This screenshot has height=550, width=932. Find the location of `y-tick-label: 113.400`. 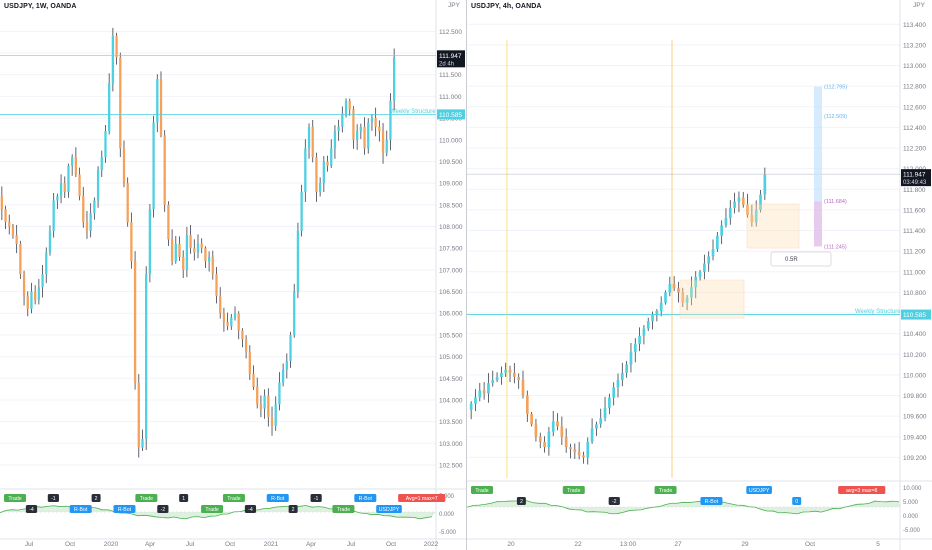

y-tick-label: 113.400 is located at coordinates (914, 25).